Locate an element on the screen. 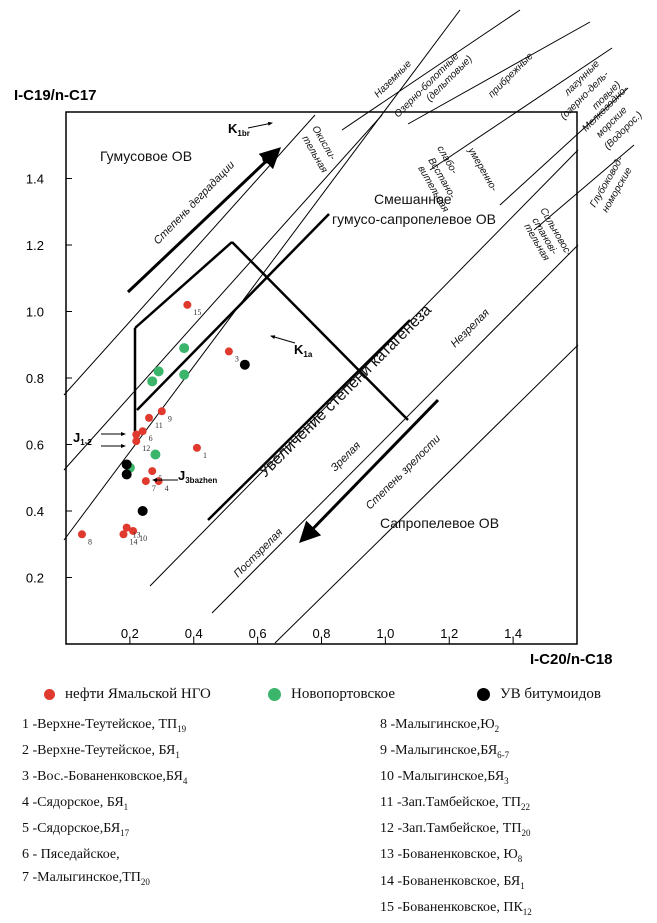 This screenshot has width=657, height=923. field-list-item: 12 -Зап.Тамбейское, ТП20 is located at coordinates (455, 830).